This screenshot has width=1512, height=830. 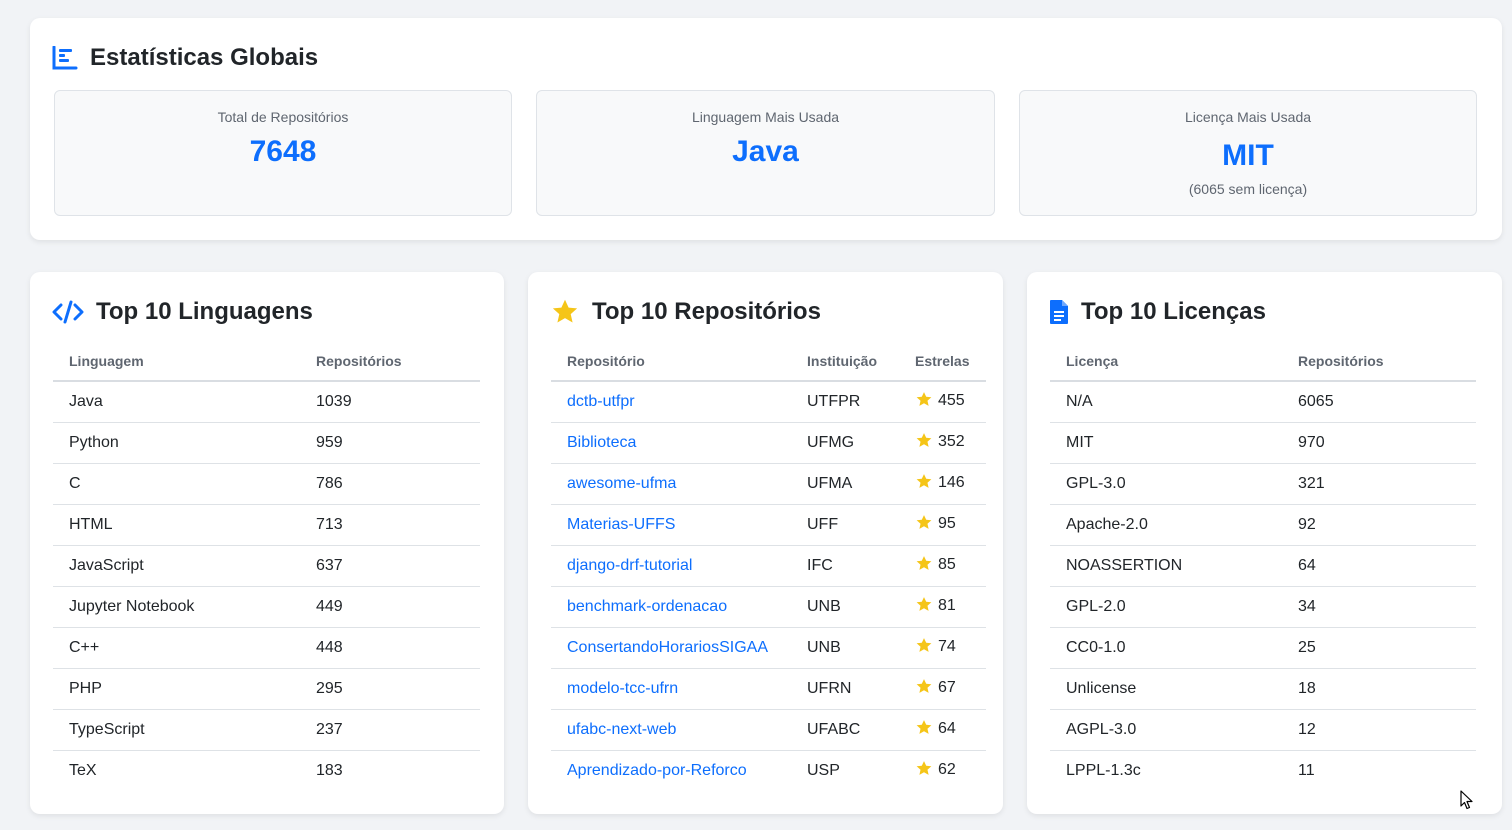 I want to click on license-name-cell: LPPL-1.3c, so click(x=1103, y=770).